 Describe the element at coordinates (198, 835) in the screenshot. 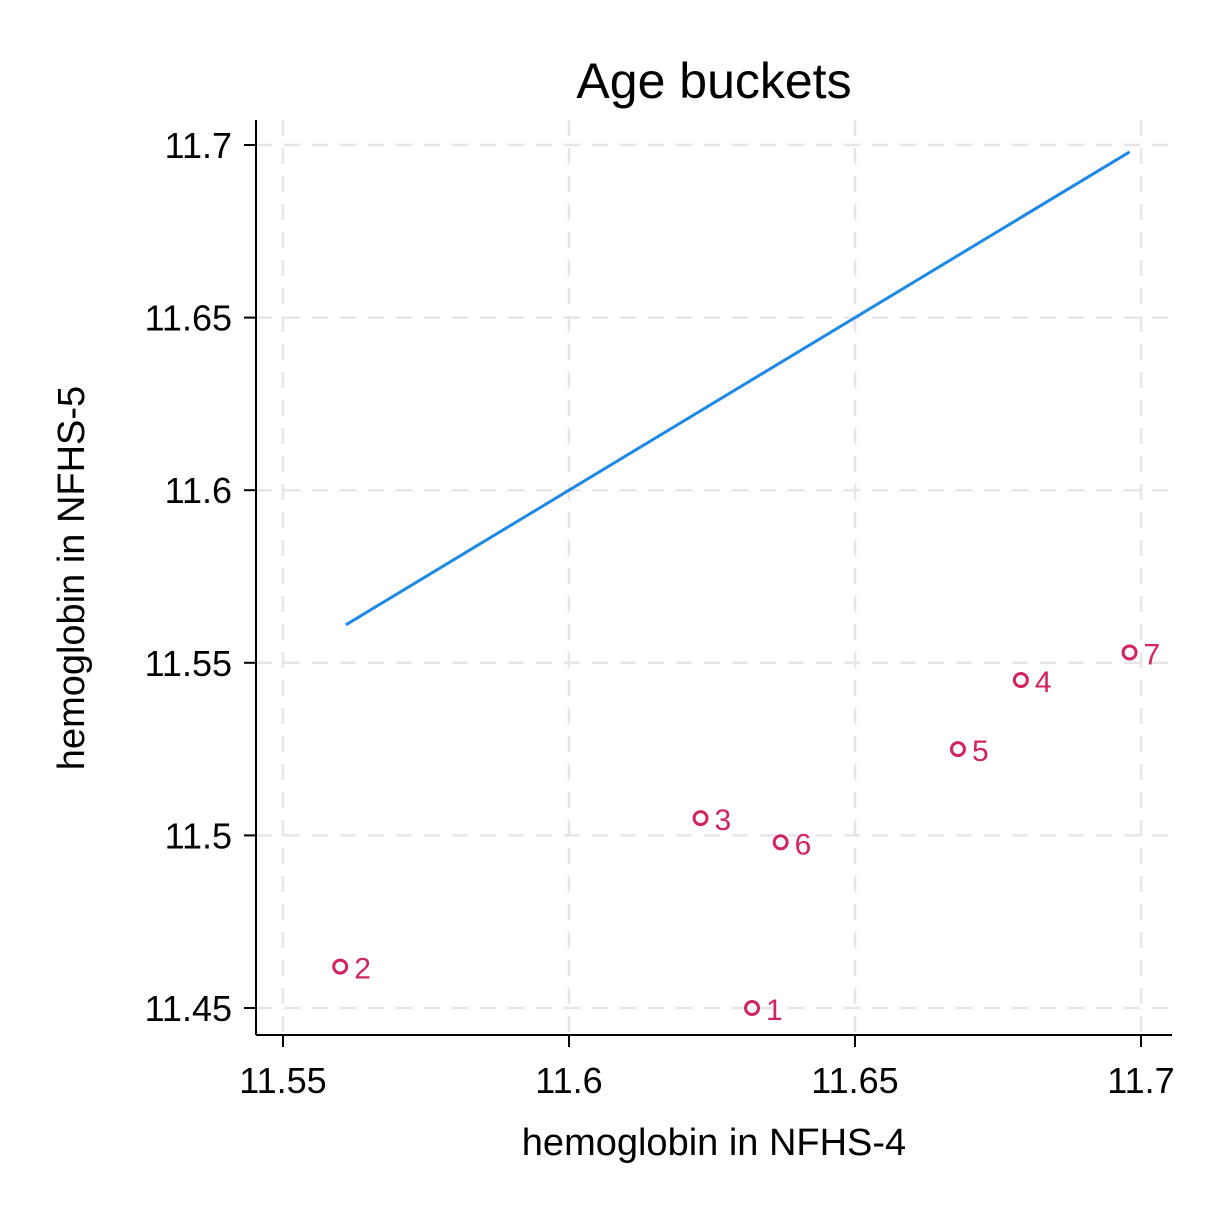

I see `y-tick-label: 11.5` at that location.